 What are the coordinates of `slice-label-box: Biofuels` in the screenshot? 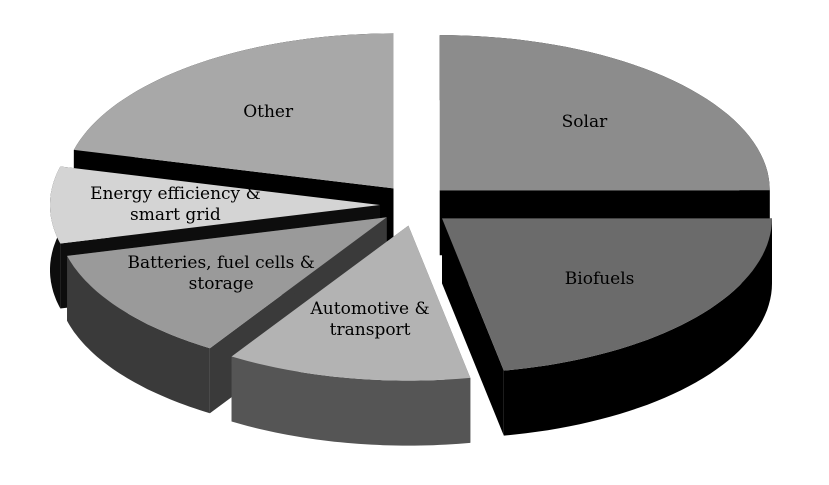 It's located at (599, 279).